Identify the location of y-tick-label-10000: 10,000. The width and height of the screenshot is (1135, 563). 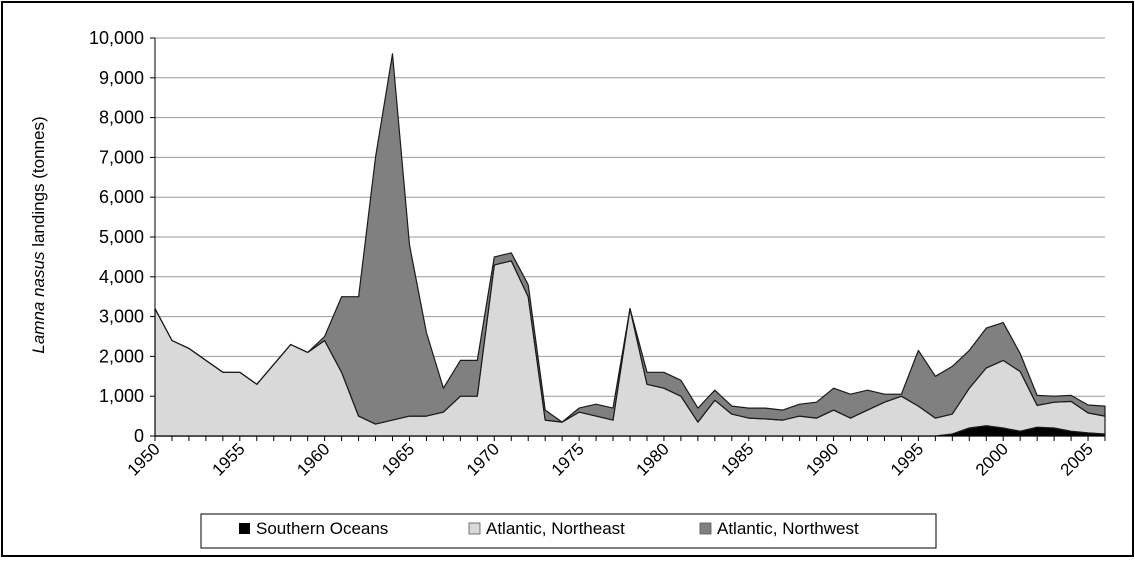
(116, 38).